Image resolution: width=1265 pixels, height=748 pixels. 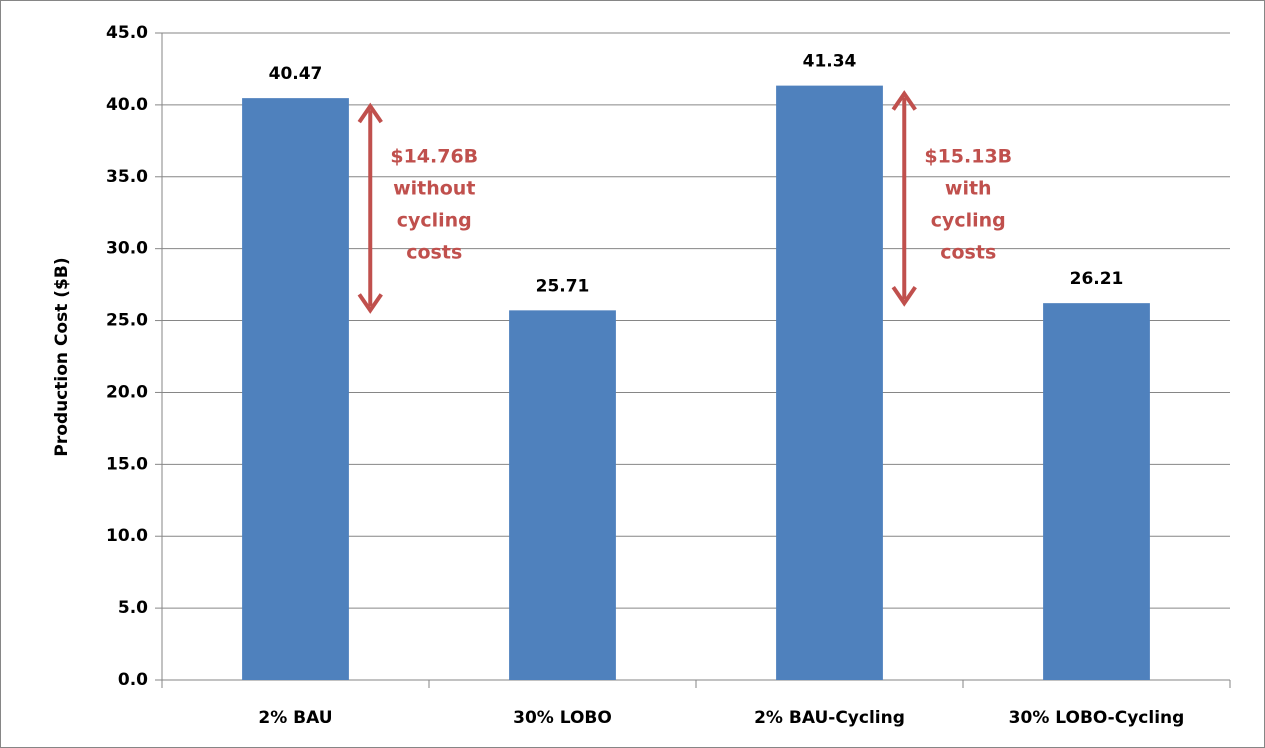 What do you see at coordinates (127, 249) in the screenshot?
I see `y-tick-label: 30.0` at bounding box center [127, 249].